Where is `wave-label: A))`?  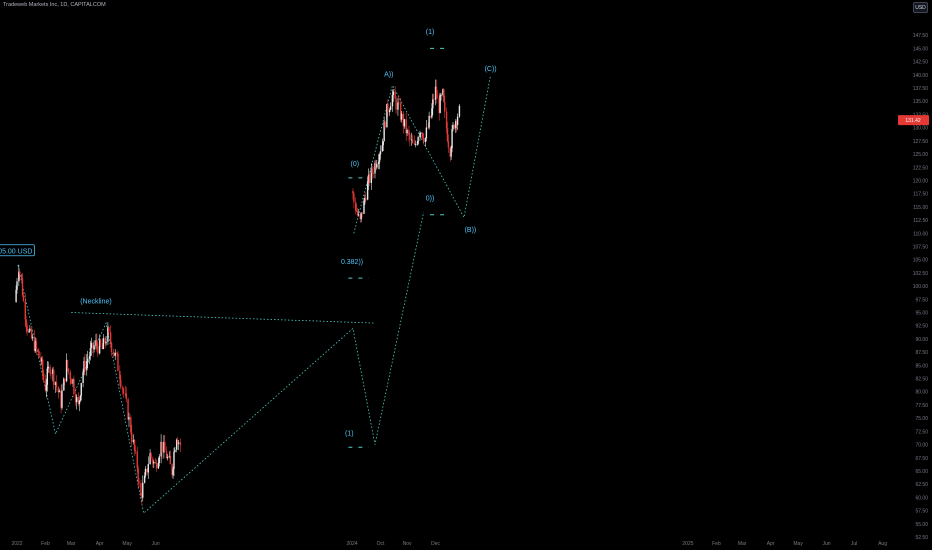 wave-label: A)) is located at coordinates (388, 74).